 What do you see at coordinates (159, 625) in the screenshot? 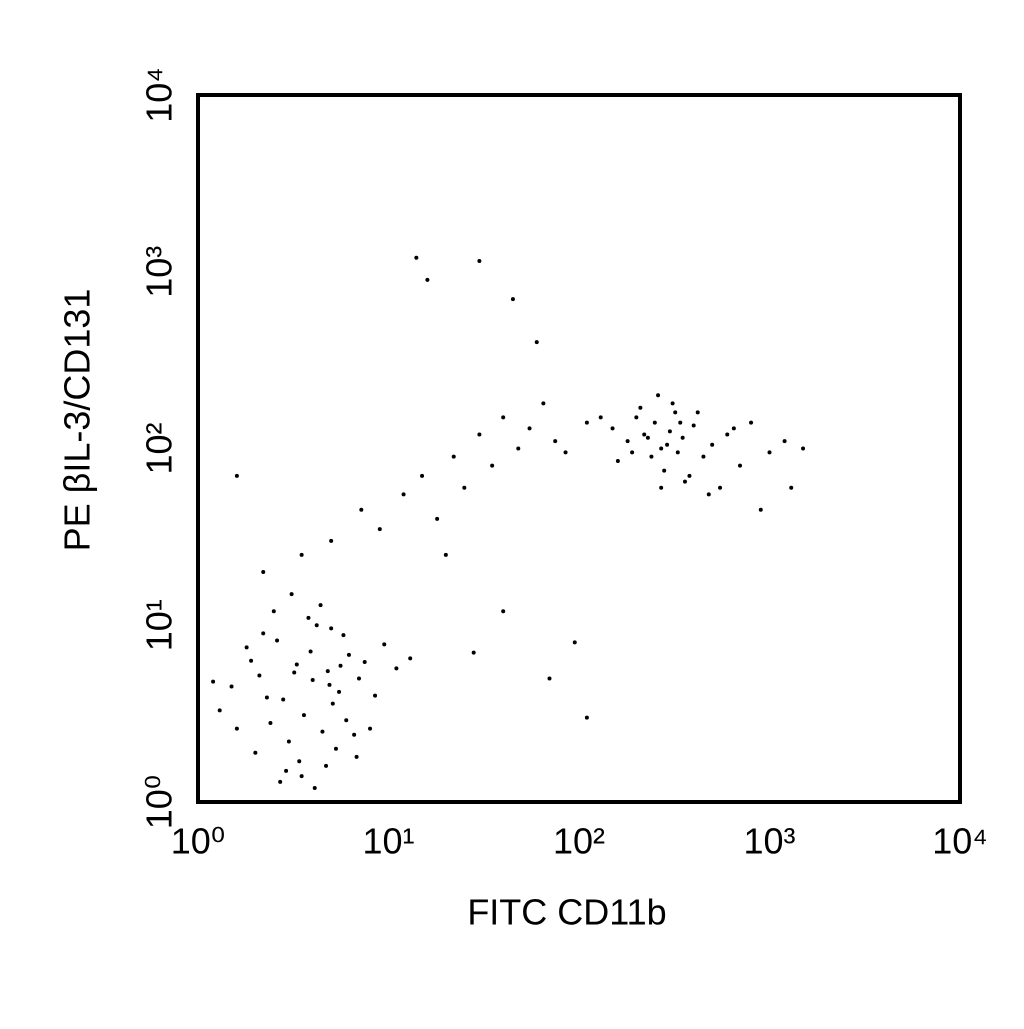
I see `y-tick-label: 10¹` at bounding box center [159, 625].